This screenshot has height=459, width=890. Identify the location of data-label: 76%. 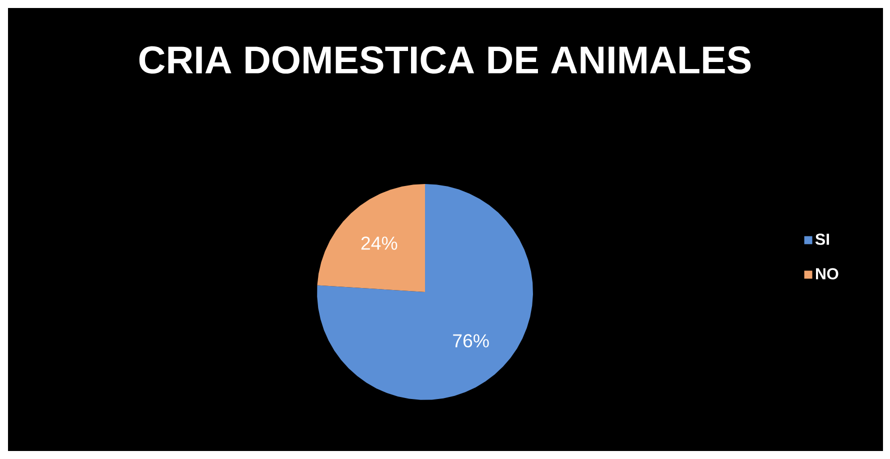
(471, 341).